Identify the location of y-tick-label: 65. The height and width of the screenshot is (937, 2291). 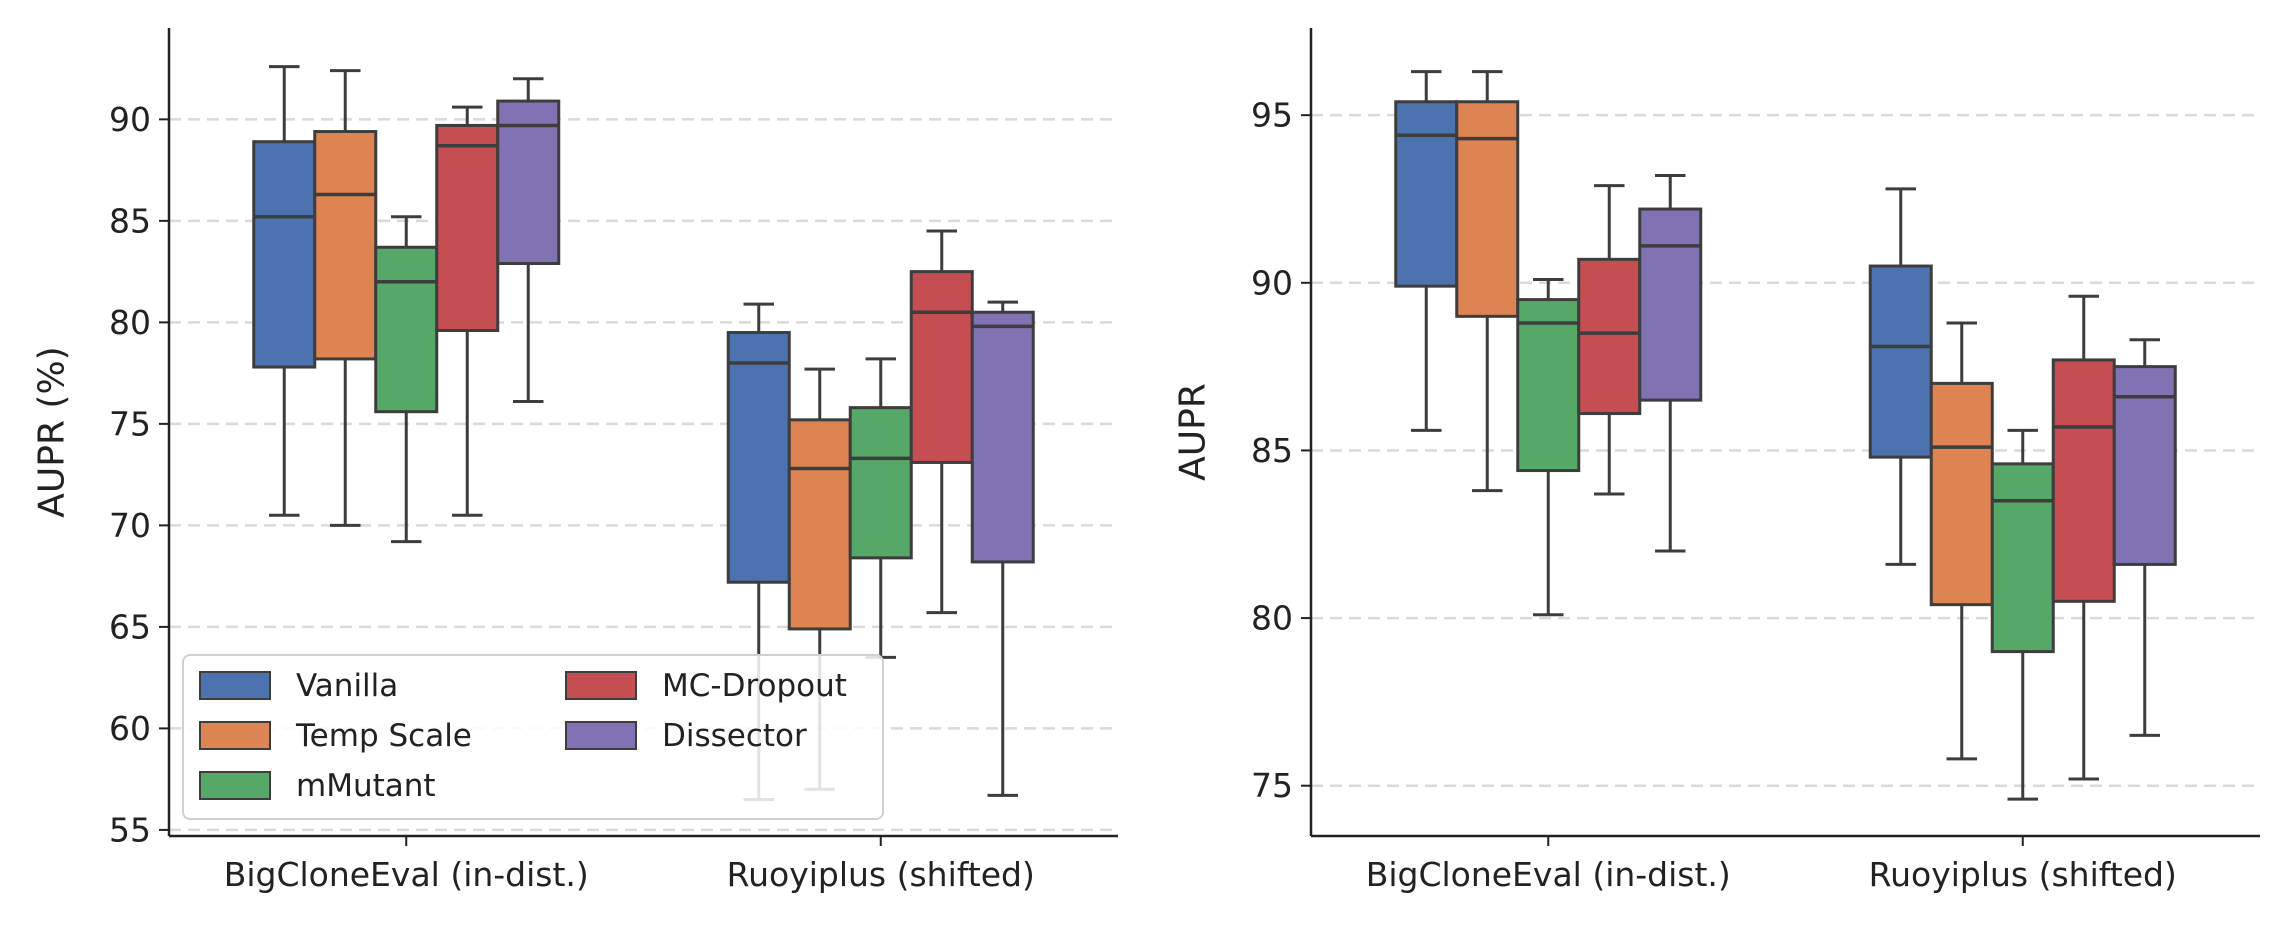
(130, 626).